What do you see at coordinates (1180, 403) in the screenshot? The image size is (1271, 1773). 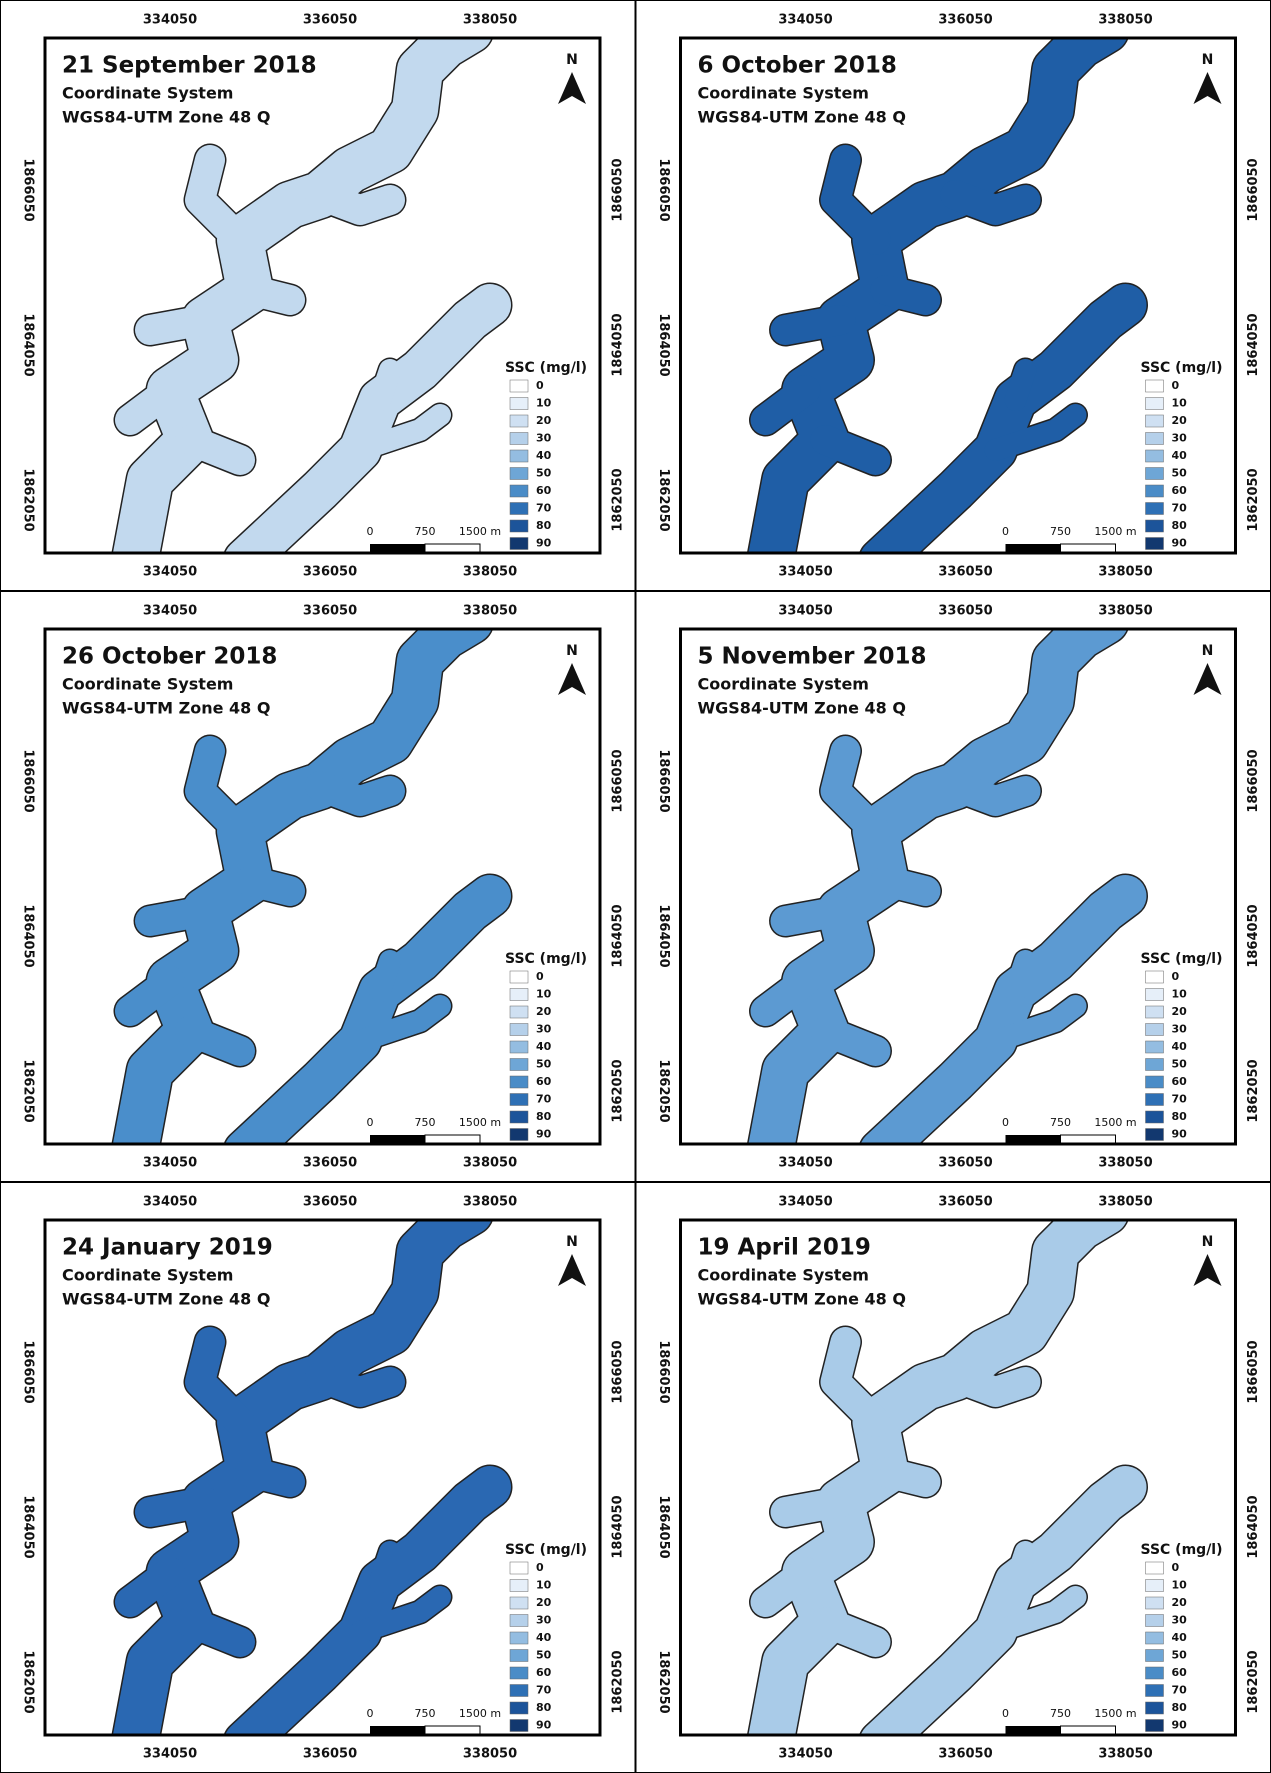 I see `legend-label: 10` at bounding box center [1180, 403].